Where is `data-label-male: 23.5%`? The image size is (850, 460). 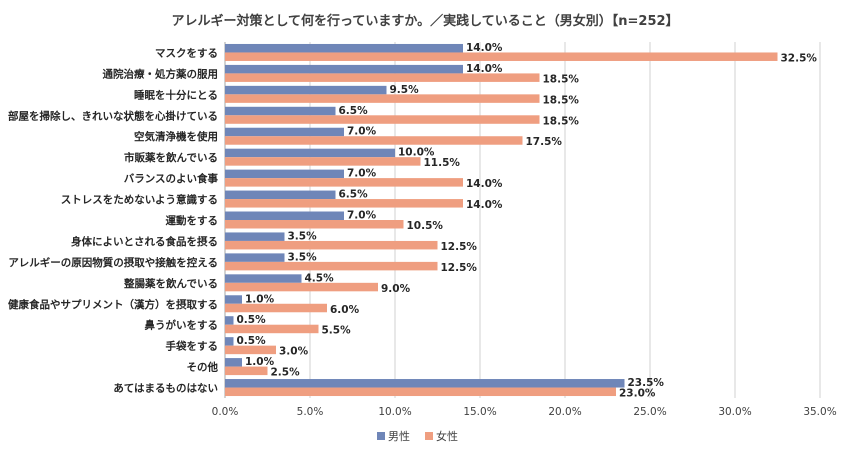
data-label-male: 23.5% is located at coordinates (646, 383).